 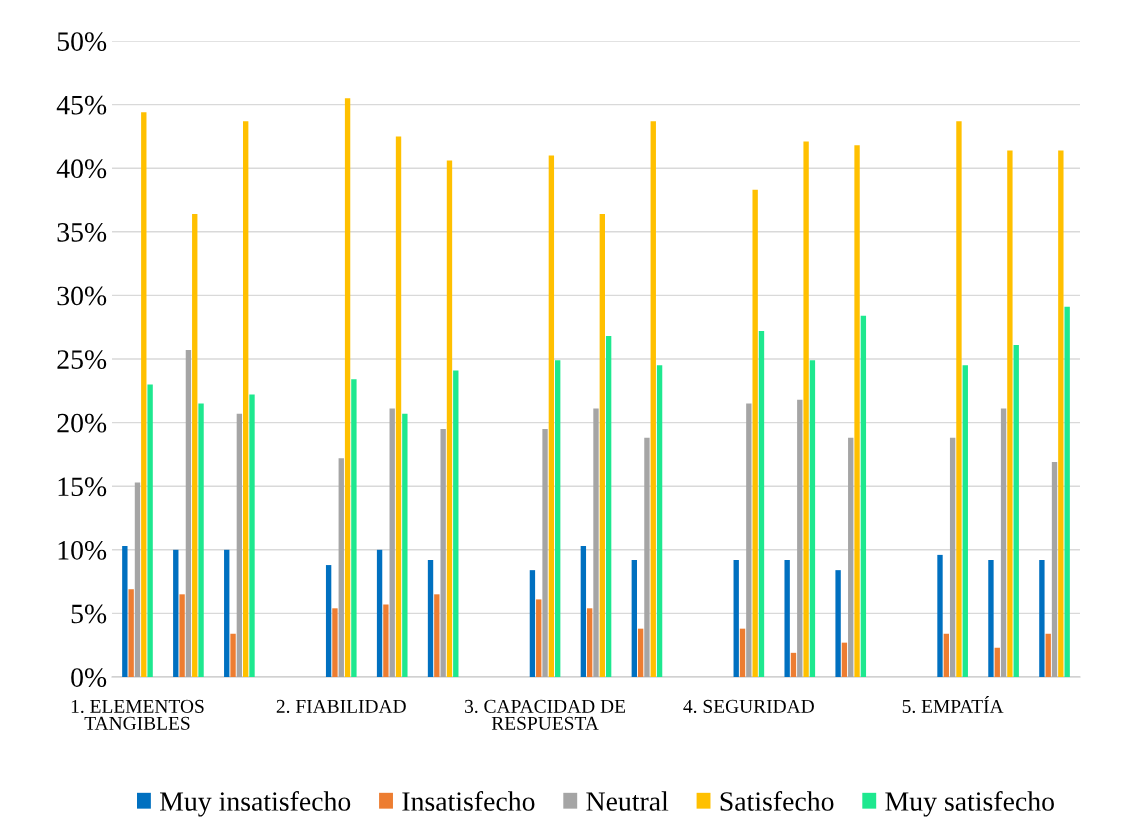 What do you see at coordinates (82, 423) in the screenshot?
I see `y-tick-label: 20%` at bounding box center [82, 423].